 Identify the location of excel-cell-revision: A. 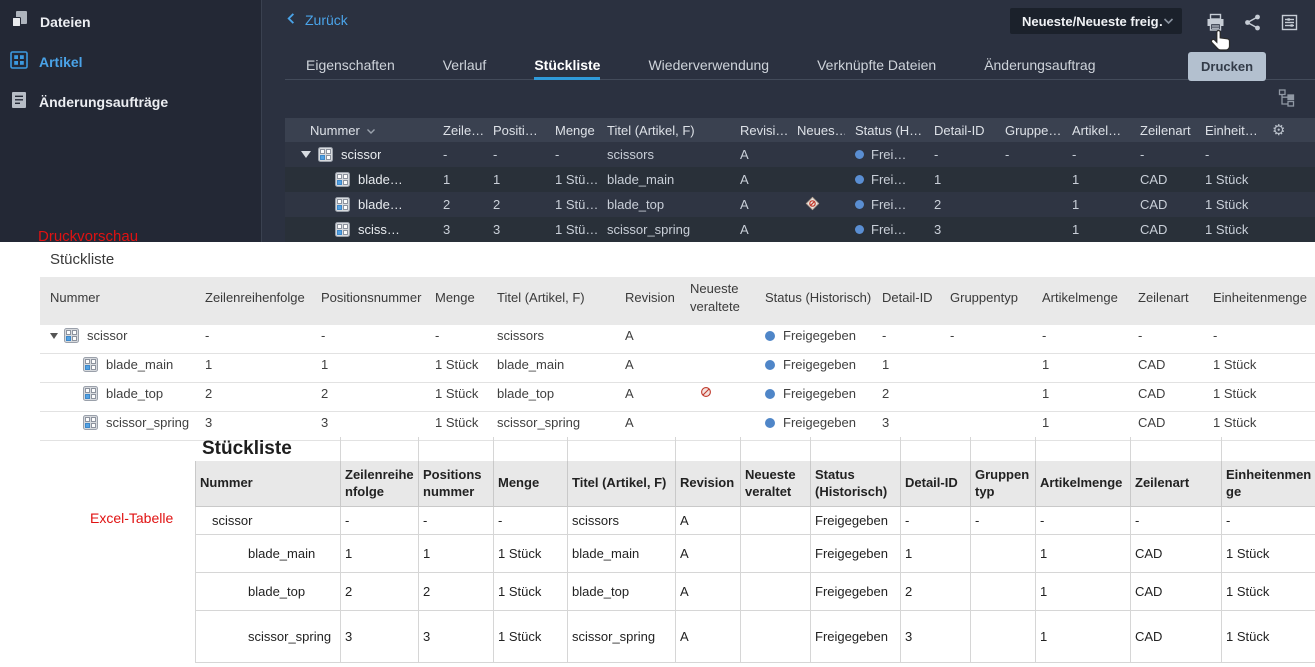
(708, 637).